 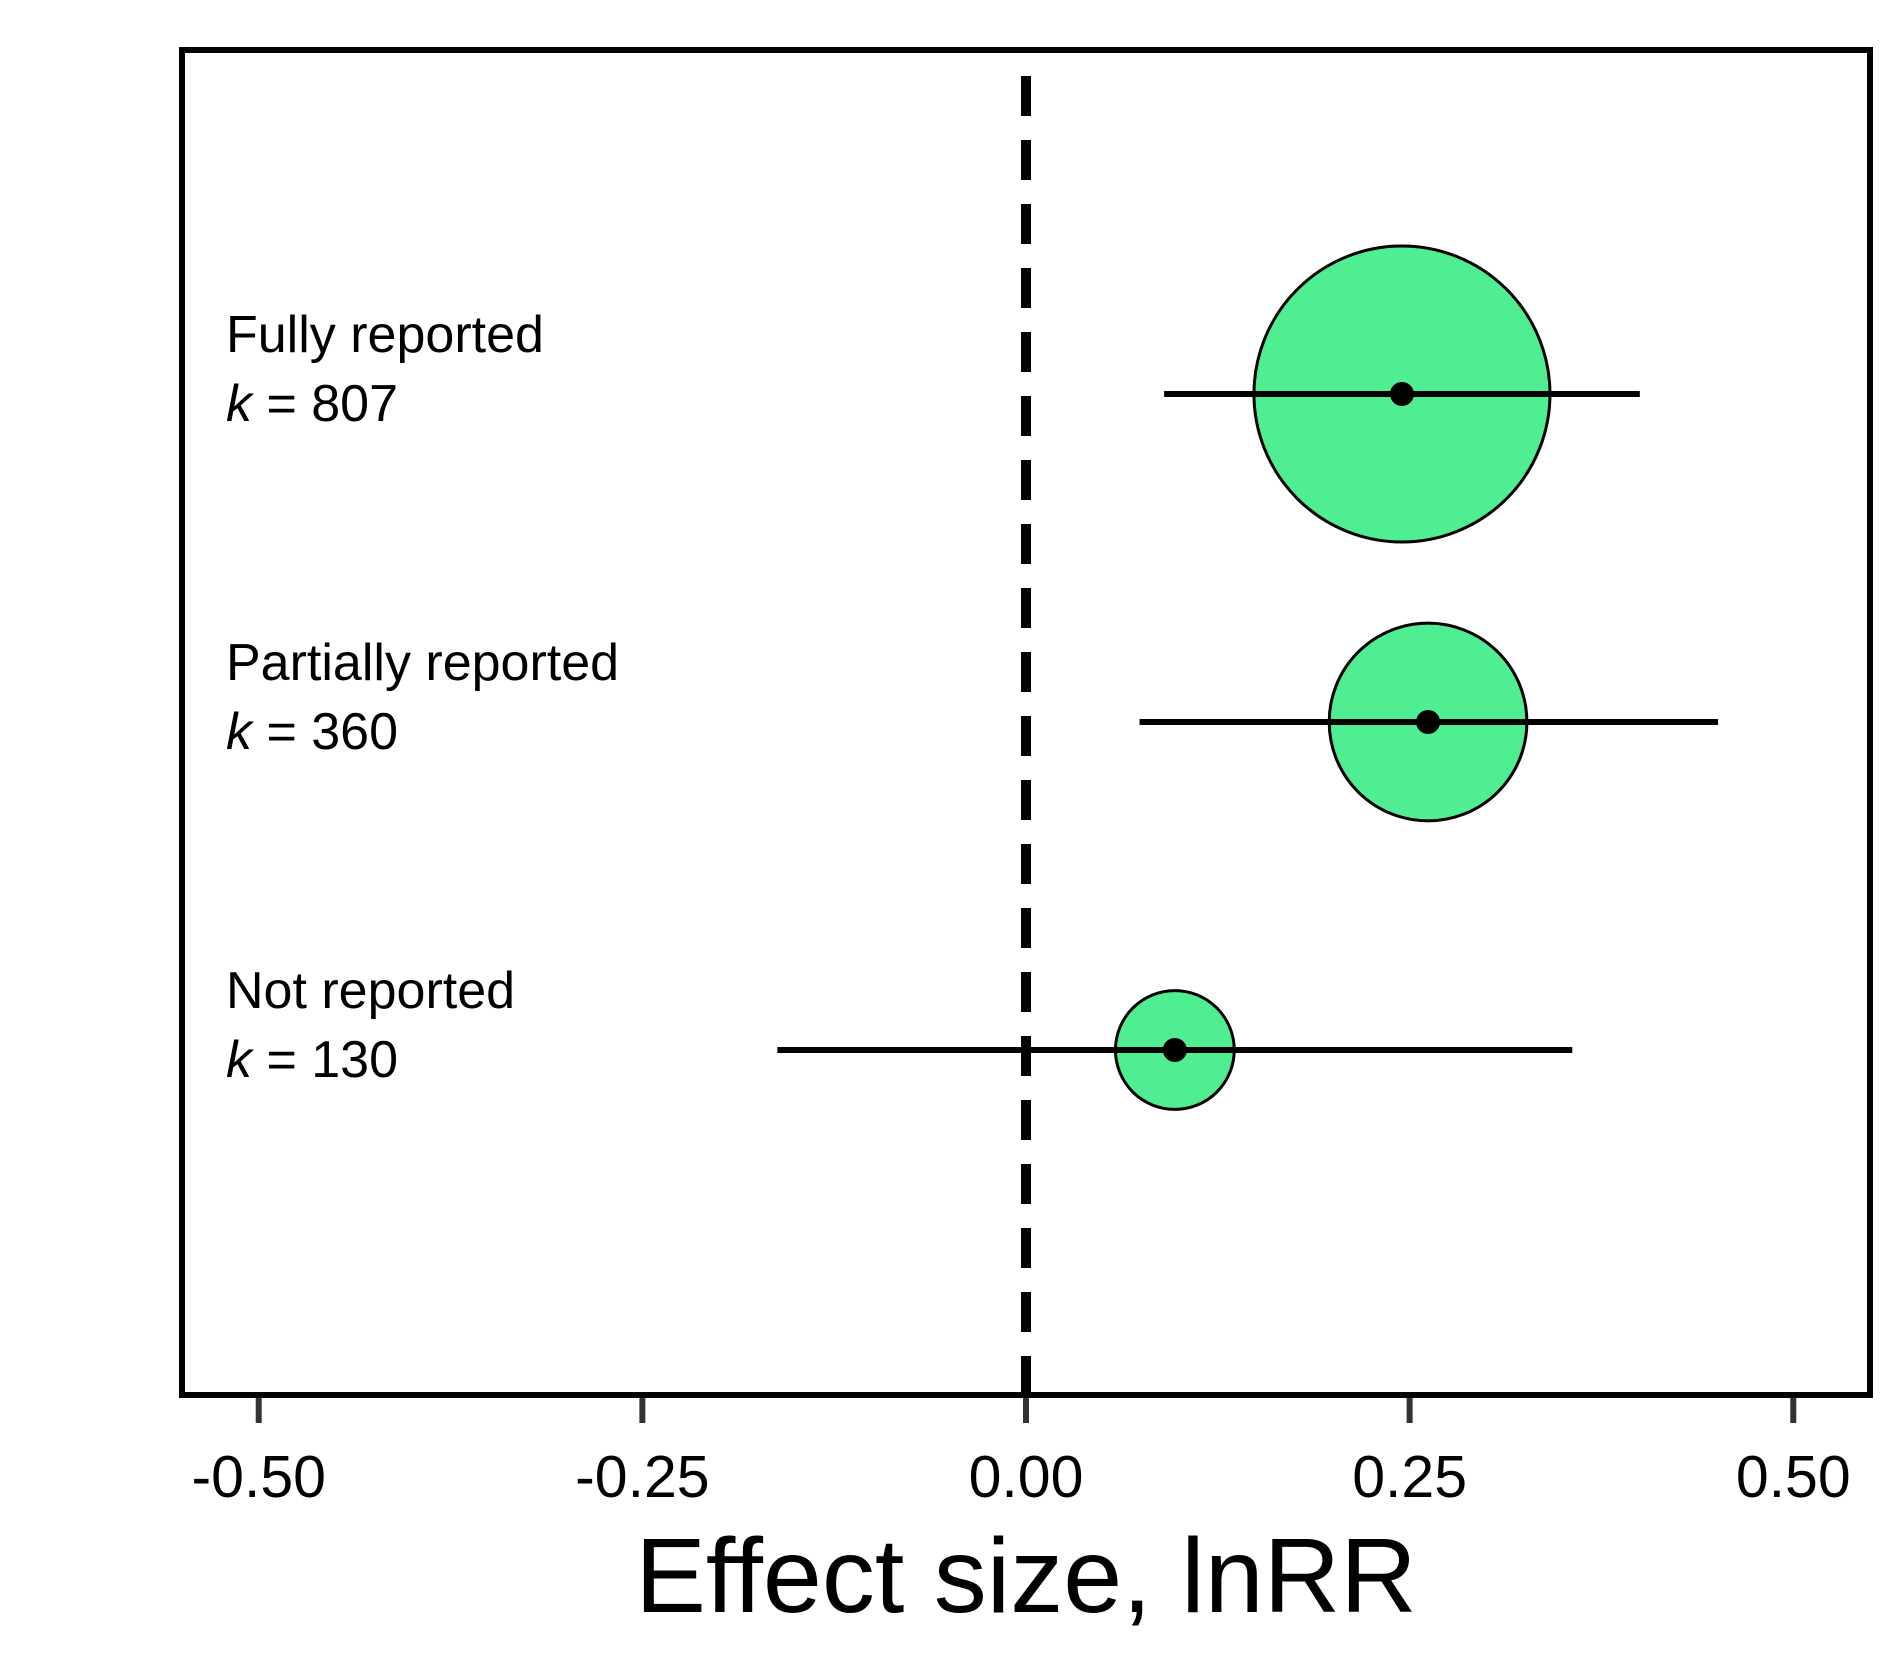 I want to click on x-tick-label: 0.25, so click(x=1409, y=1477).